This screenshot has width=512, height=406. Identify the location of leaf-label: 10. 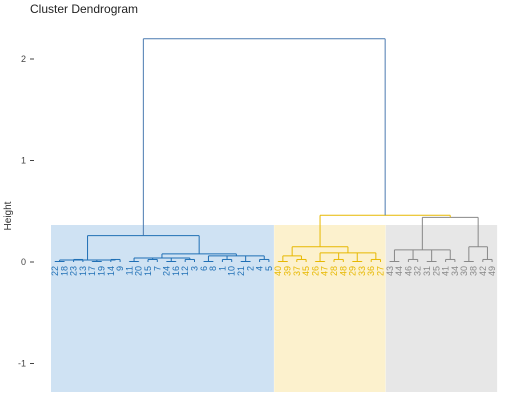
(232, 271).